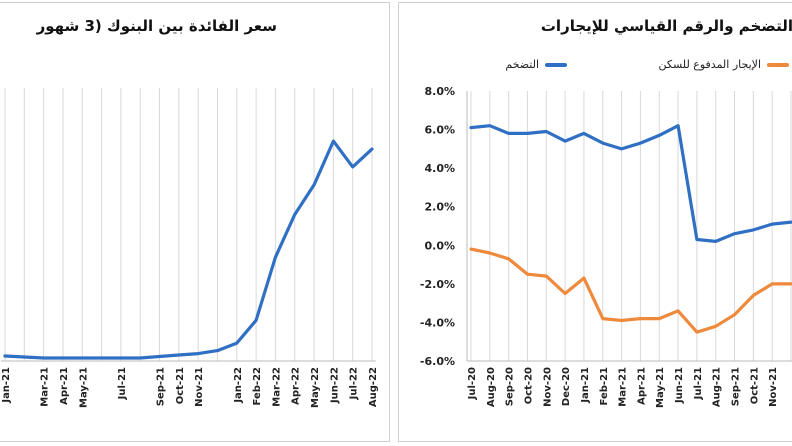 The image size is (792, 446). I want to click on x-tick-label: Jul-20, so click(472, 383).